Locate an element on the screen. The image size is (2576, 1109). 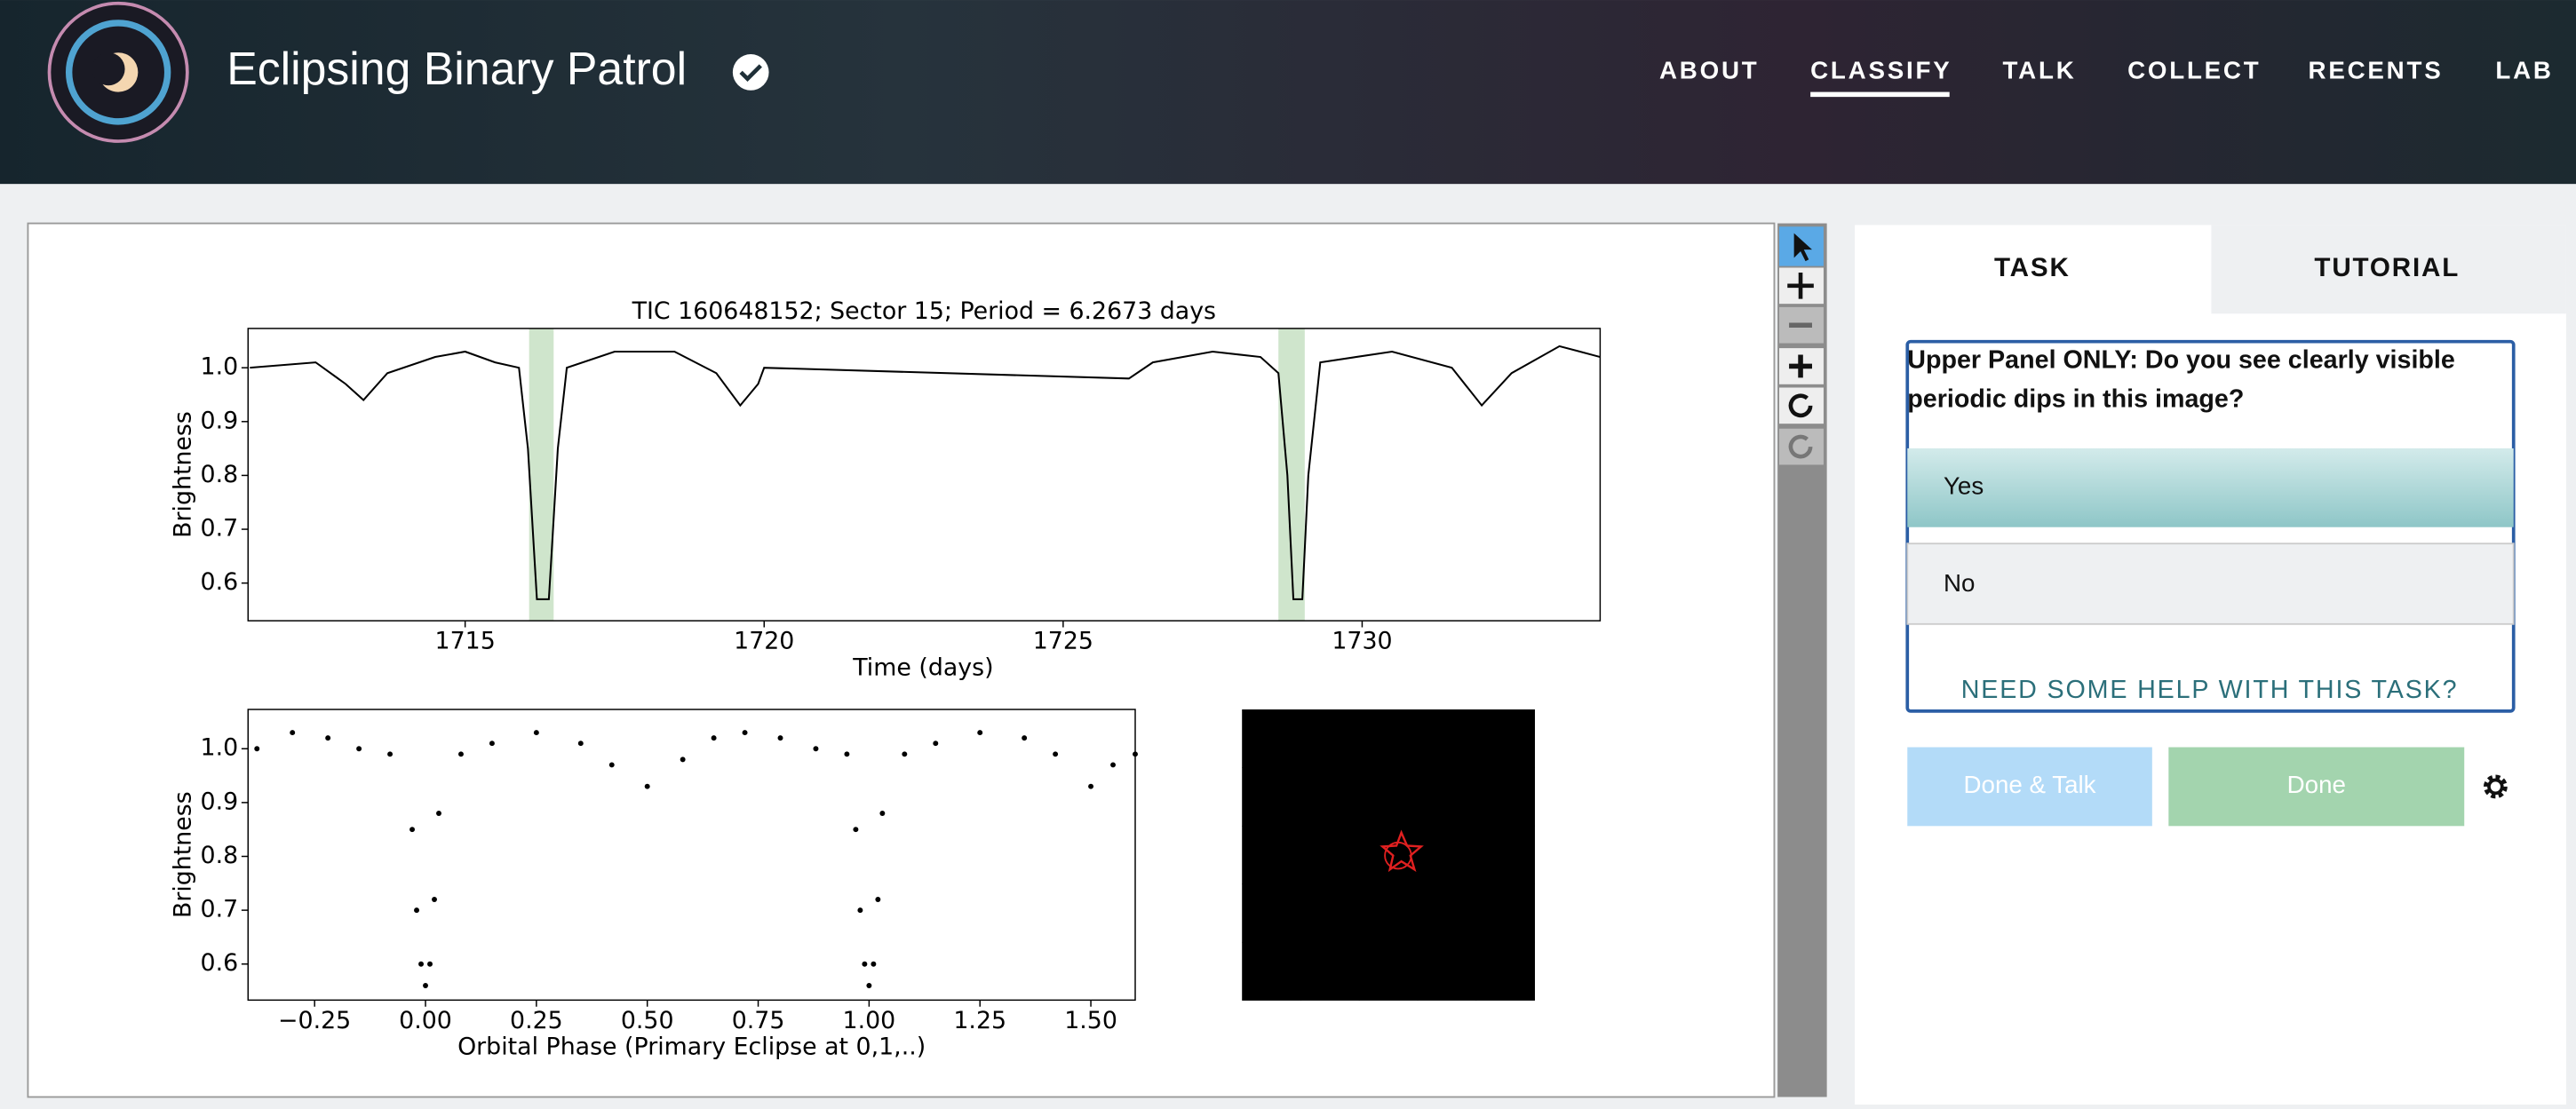
x-tick-label: 1725 is located at coordinates (1063, 641).